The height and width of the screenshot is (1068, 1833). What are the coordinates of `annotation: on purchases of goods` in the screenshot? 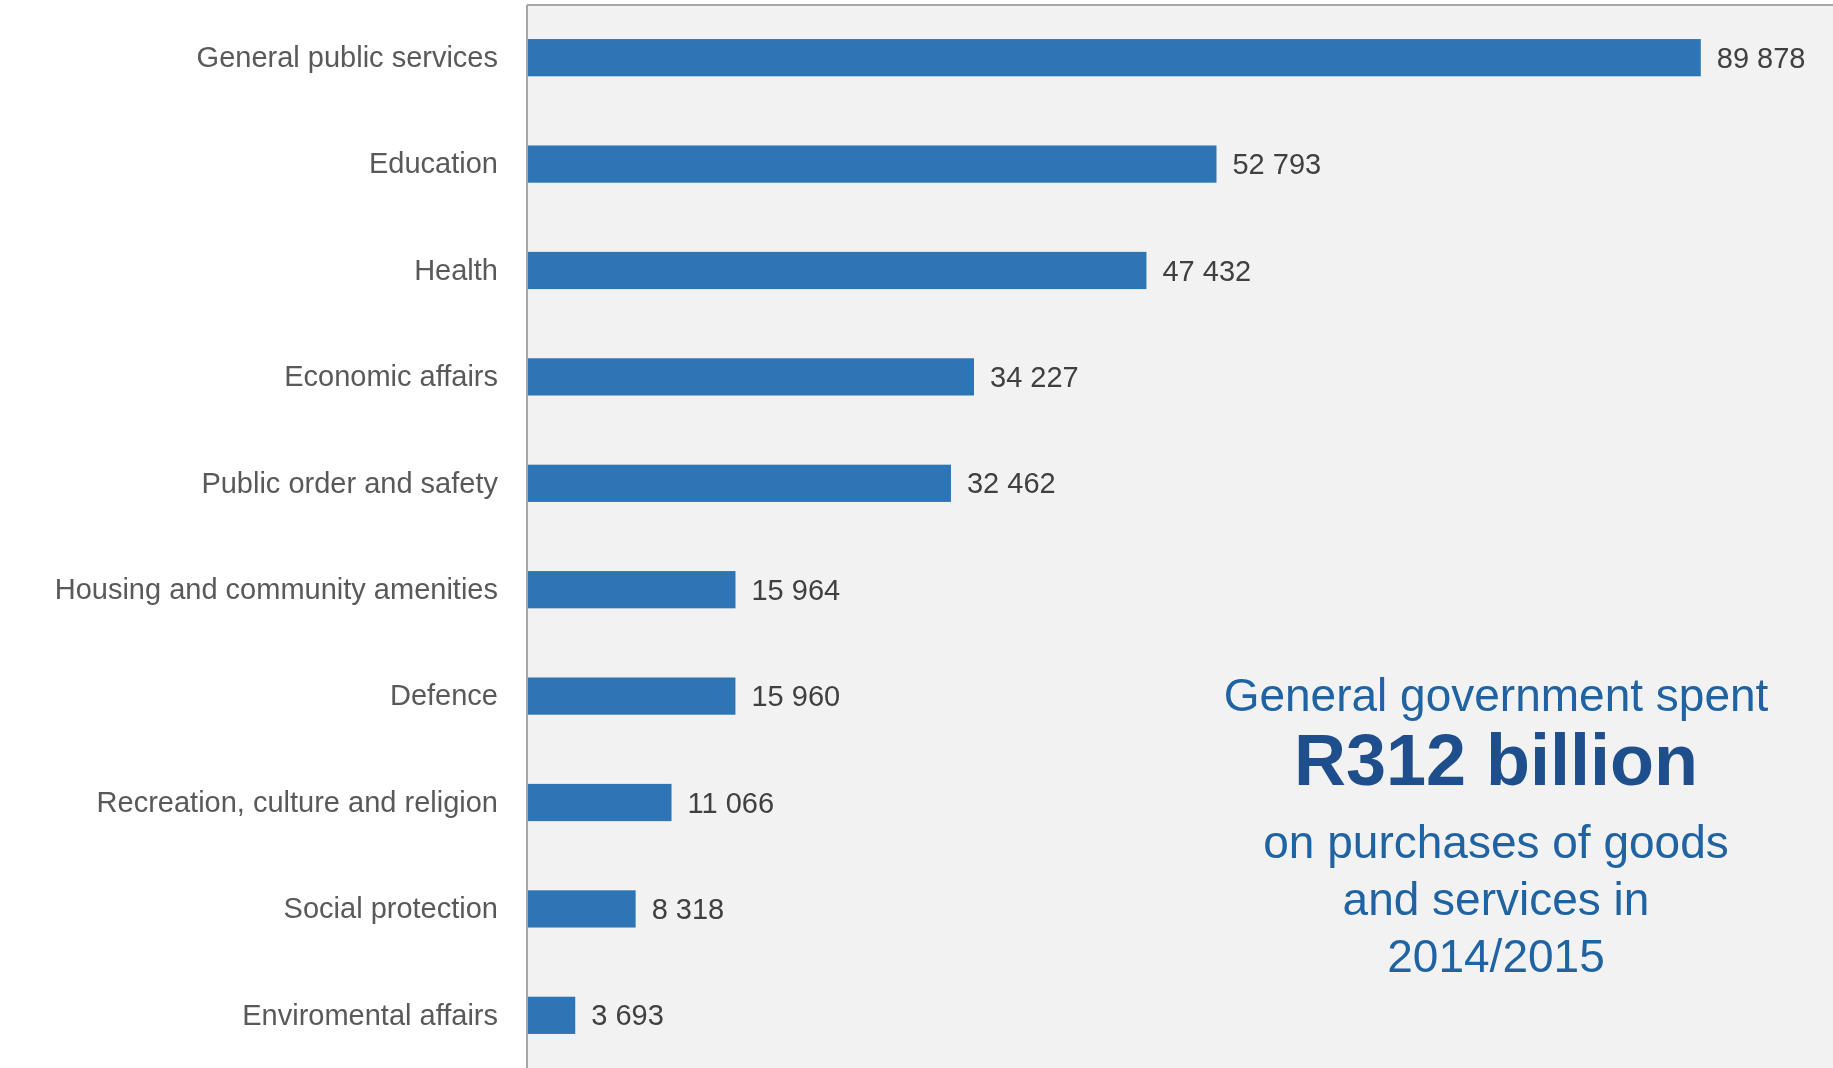 It's located at (1496, 842).